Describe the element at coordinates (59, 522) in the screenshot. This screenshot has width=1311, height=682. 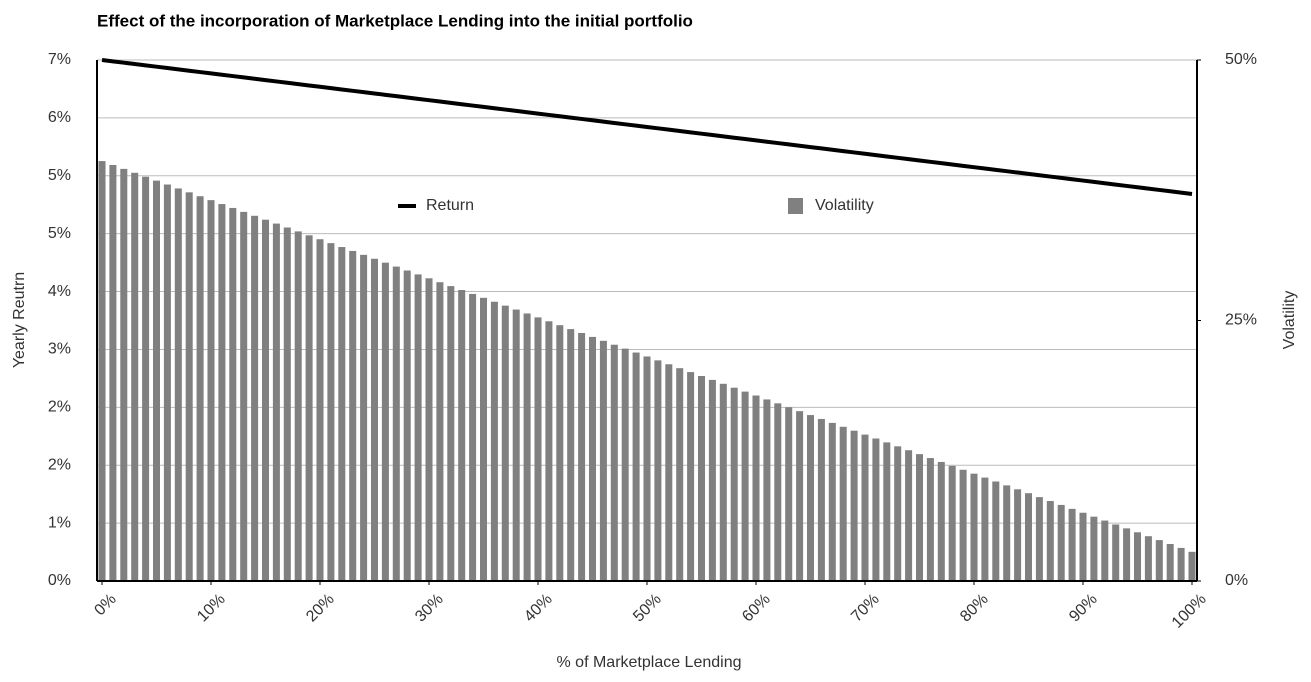
I see `y-tick-label: 1%` at that location.